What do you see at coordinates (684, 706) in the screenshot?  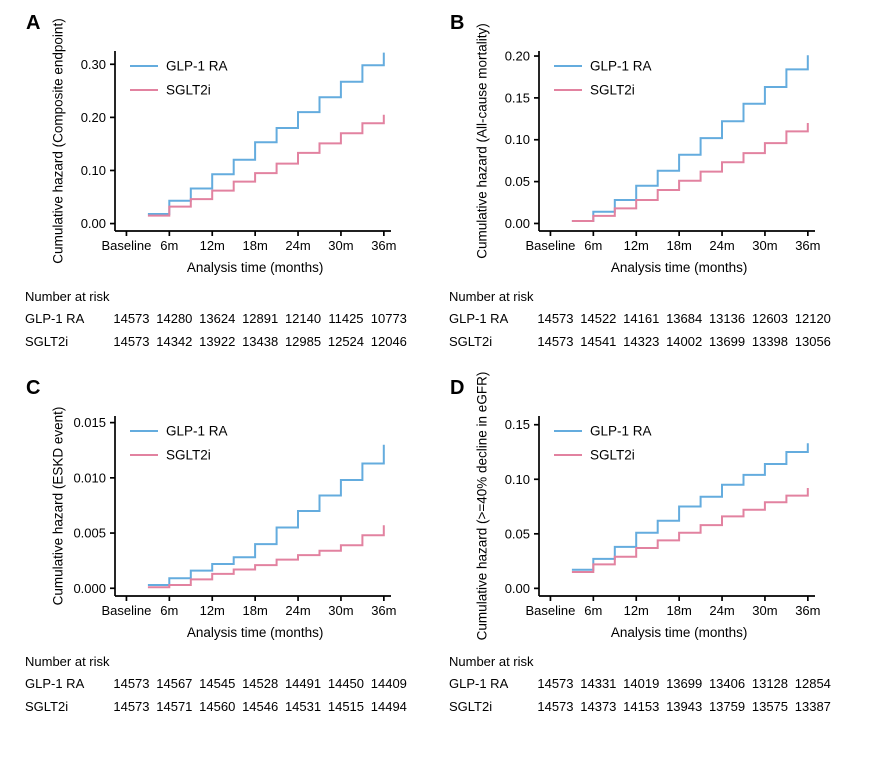 I see `risk-count: 13943` at bounding box center [684, 706].